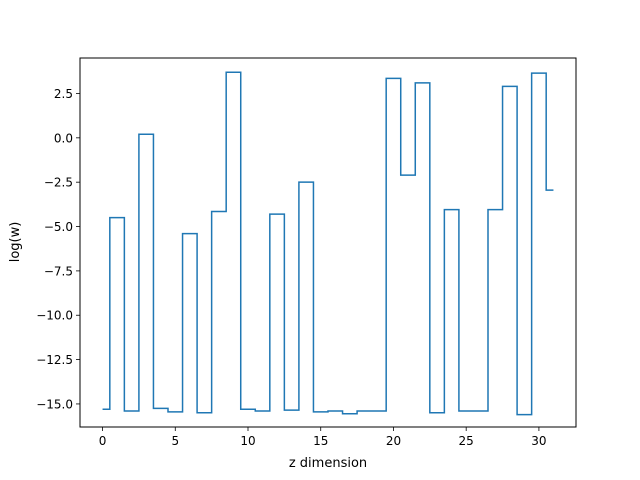 This screenshot has width=640, height=480. Describe the element at coordinates (58, 271) in the screenshot. I see `y-tick-label: −7.5` at that location.